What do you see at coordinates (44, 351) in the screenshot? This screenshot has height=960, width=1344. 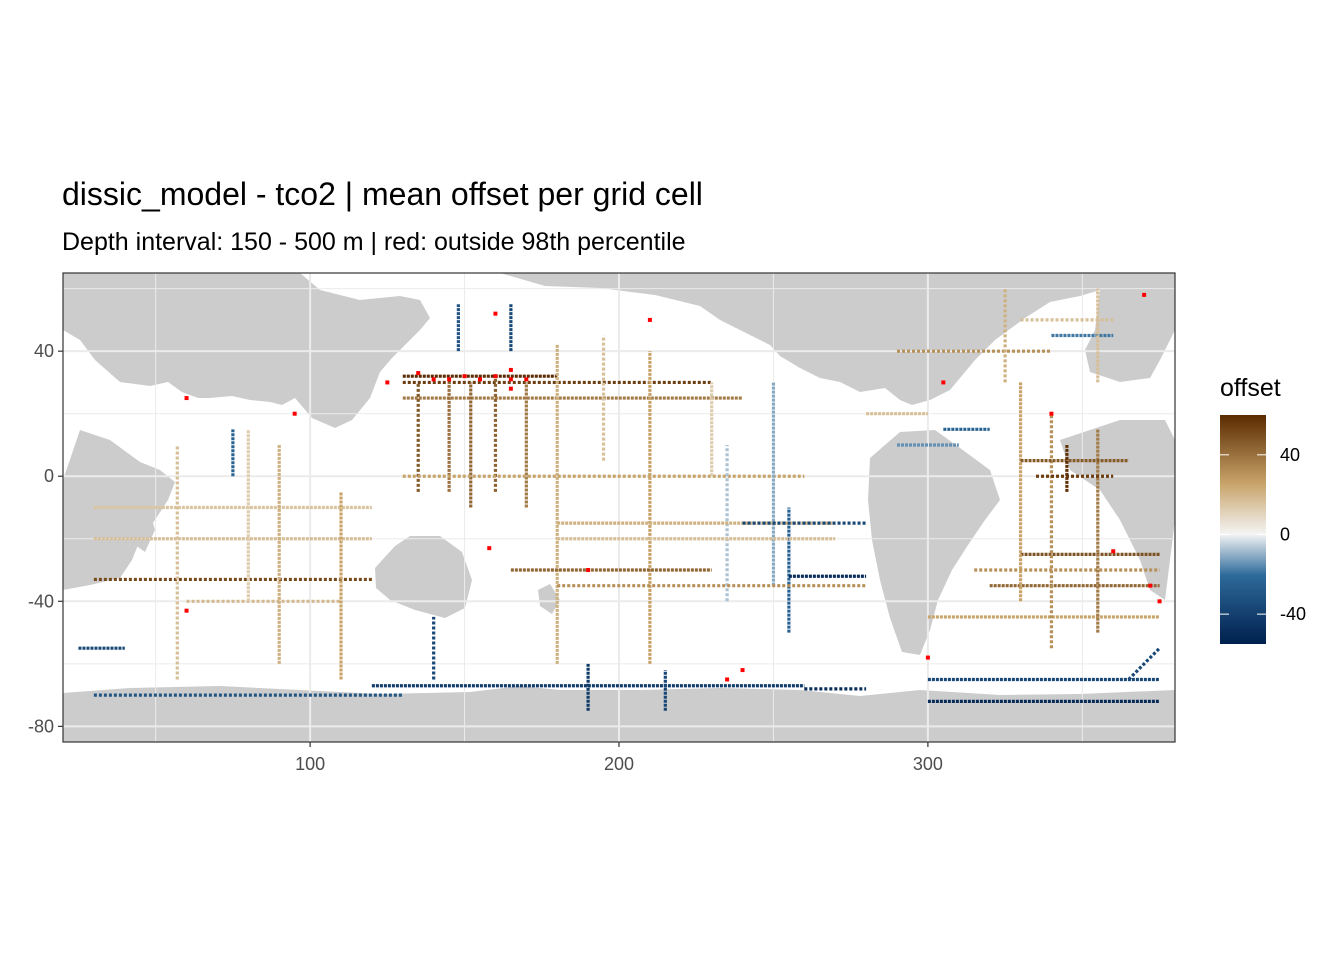 I see `y-tick-label: 40` at bounding box center [44, 351].